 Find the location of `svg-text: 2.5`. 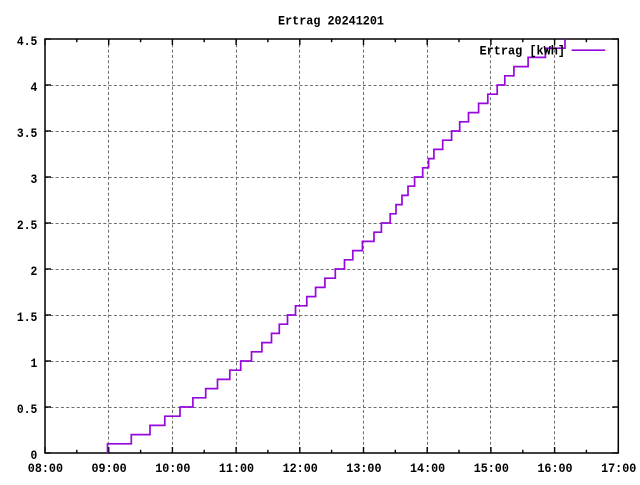

svg-text: 2.5 is located at coordinates (27, 226).